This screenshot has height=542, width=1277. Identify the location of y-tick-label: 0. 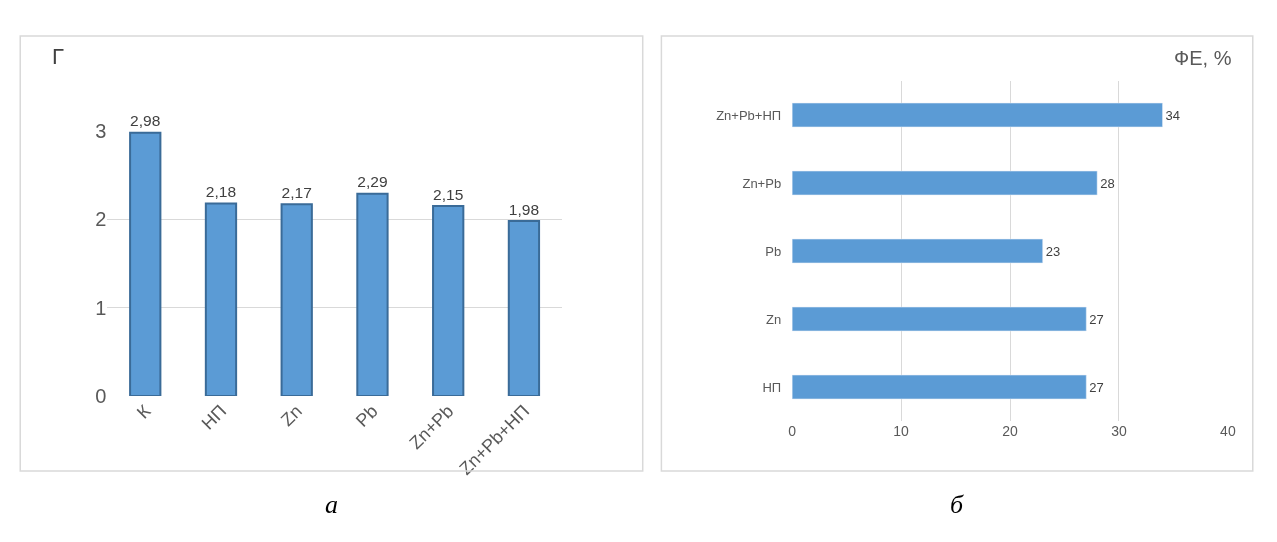
(101, 396).